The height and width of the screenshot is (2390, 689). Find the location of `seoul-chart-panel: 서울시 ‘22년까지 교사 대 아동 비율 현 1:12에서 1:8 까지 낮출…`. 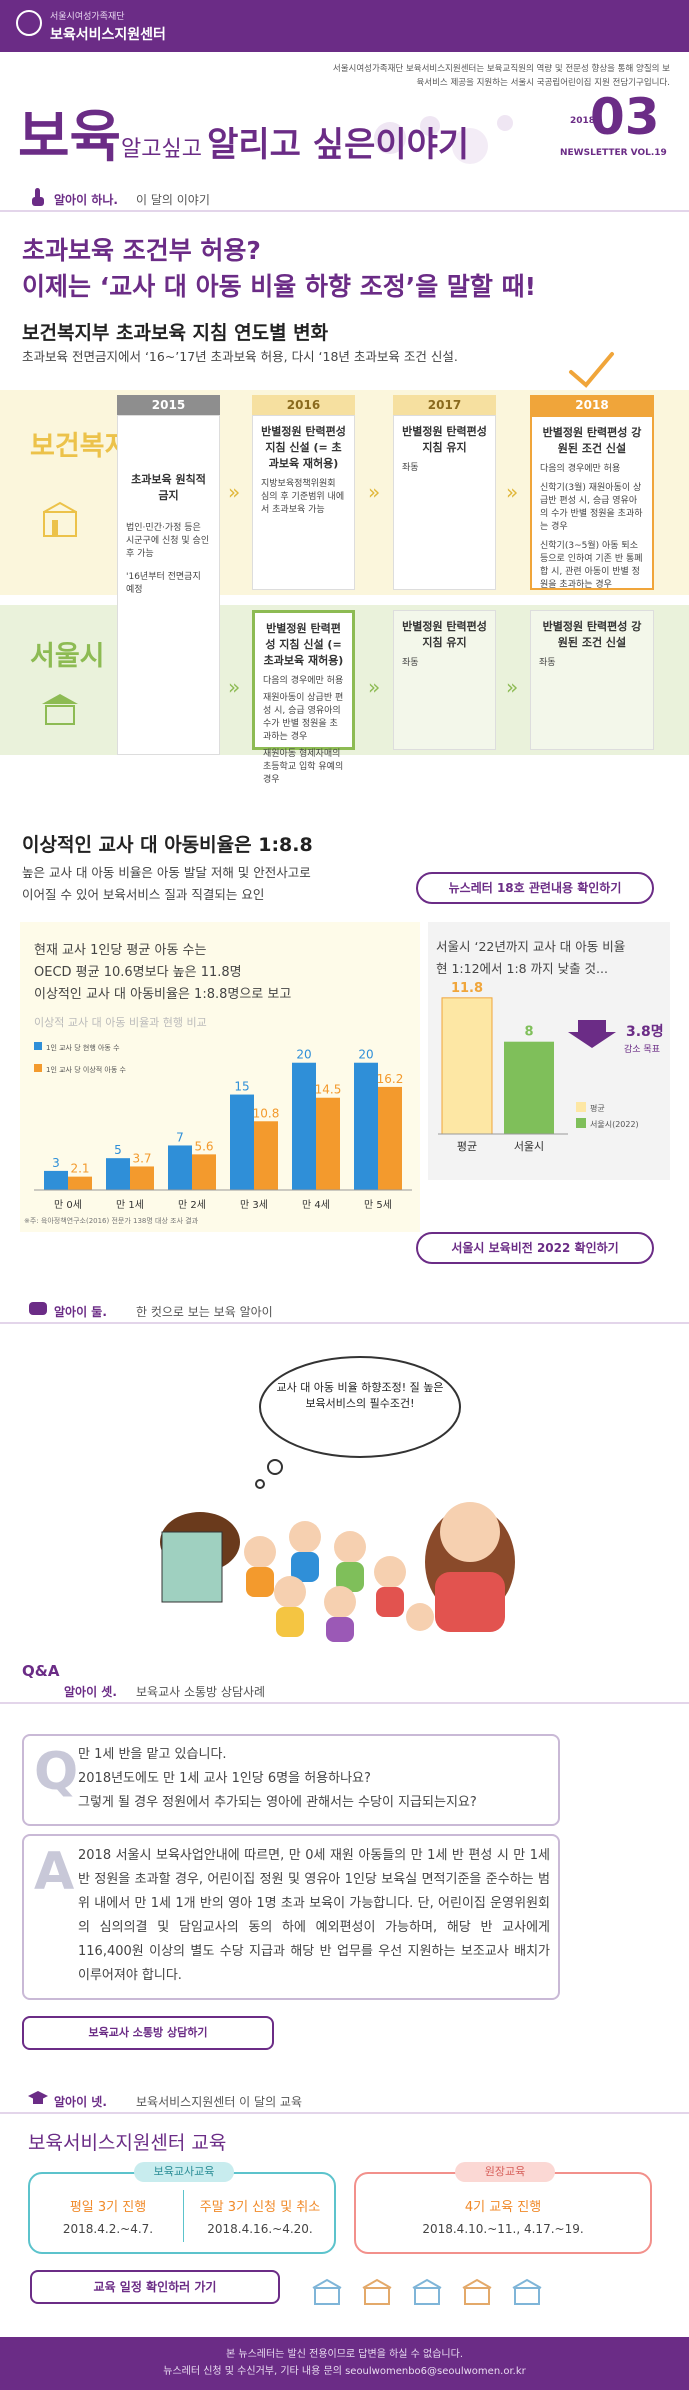

seoul-chart-panel: 서울시 ‘22년까지 교사 대 아동 비율 현 1:12에서 1:8 까지 낮출… is located at coordinates (549, 1051).